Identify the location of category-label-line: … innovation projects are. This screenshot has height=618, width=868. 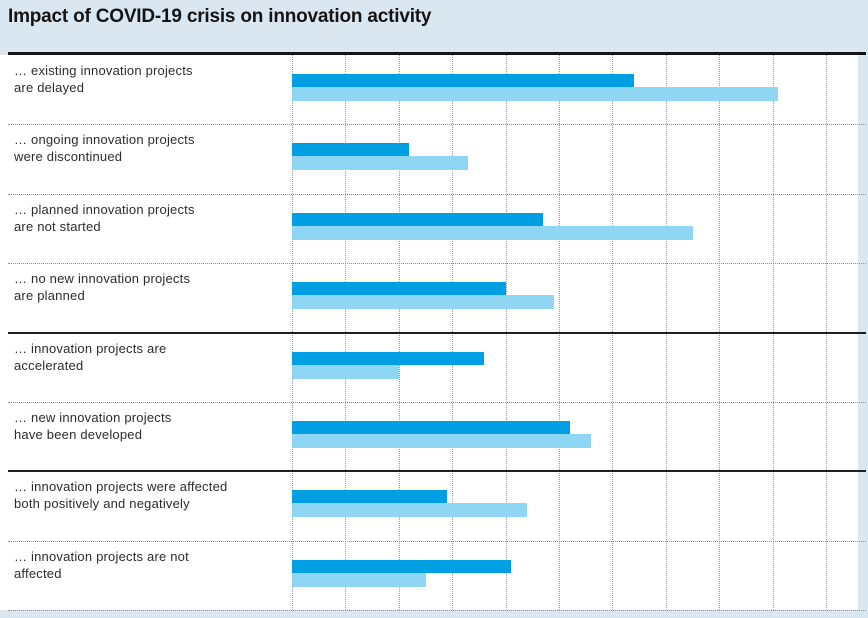
(90, 348).